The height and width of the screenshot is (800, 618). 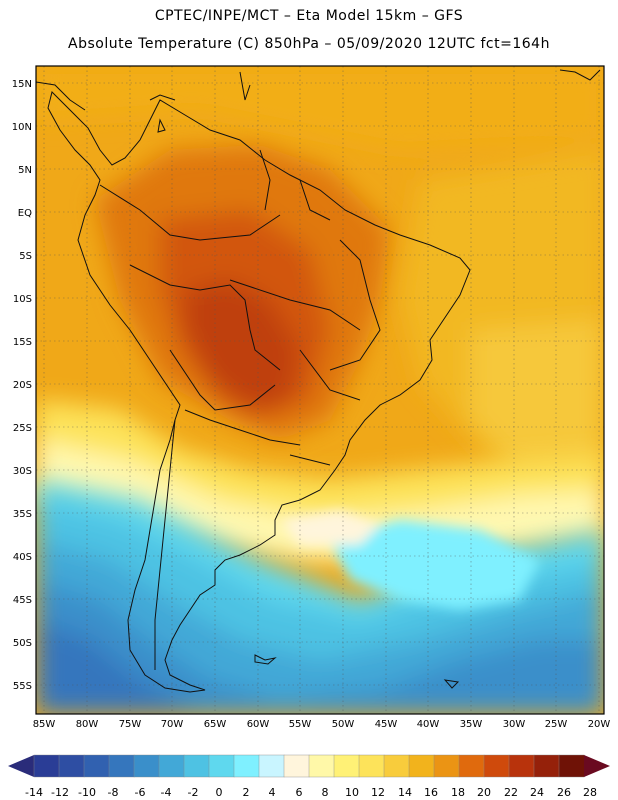 I want to click on colorbar-label: 26, so click(x=564, y=792).